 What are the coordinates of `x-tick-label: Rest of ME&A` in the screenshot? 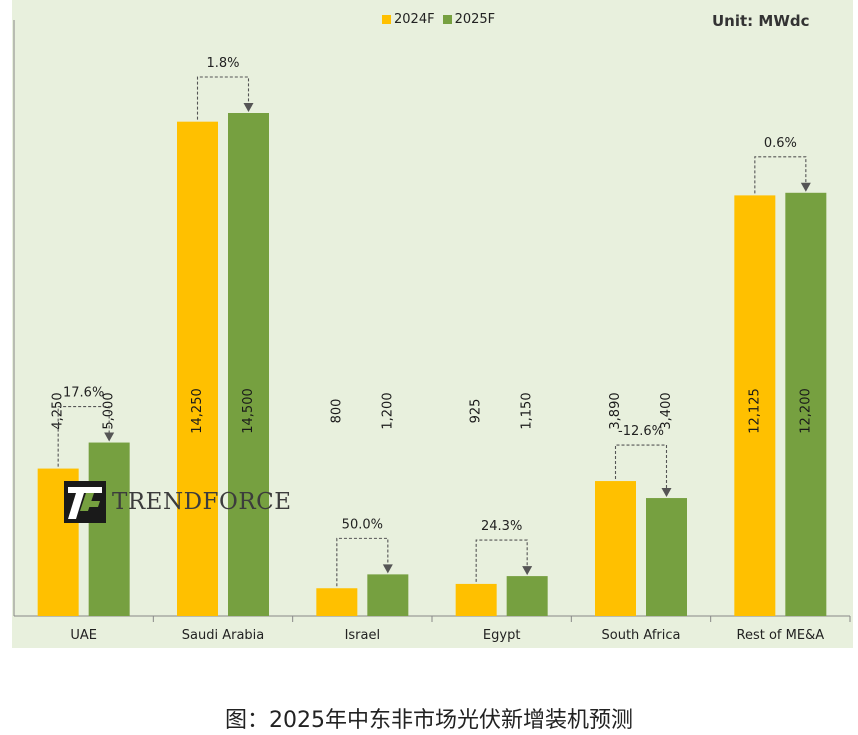 It's located at (781, 635).